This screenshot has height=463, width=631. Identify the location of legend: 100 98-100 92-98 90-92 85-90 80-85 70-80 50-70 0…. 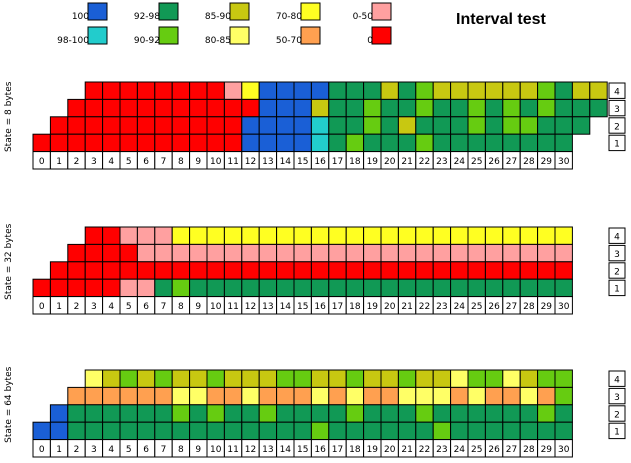
(224, 24).